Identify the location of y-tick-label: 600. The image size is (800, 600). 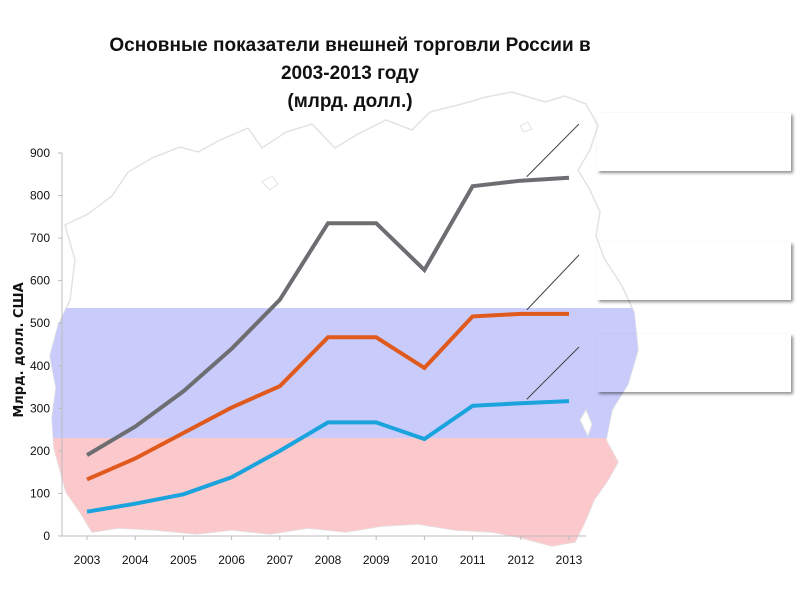
(40, 281).